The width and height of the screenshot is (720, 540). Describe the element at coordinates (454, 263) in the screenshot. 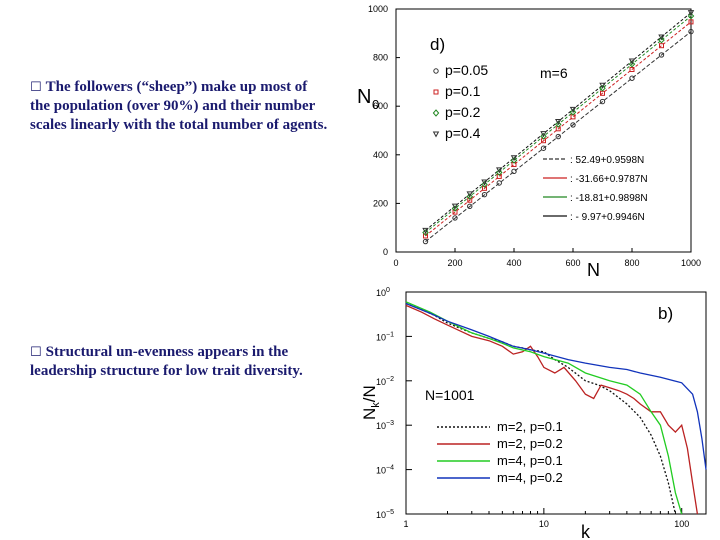

I see `x-tick-label: 200` at that location.